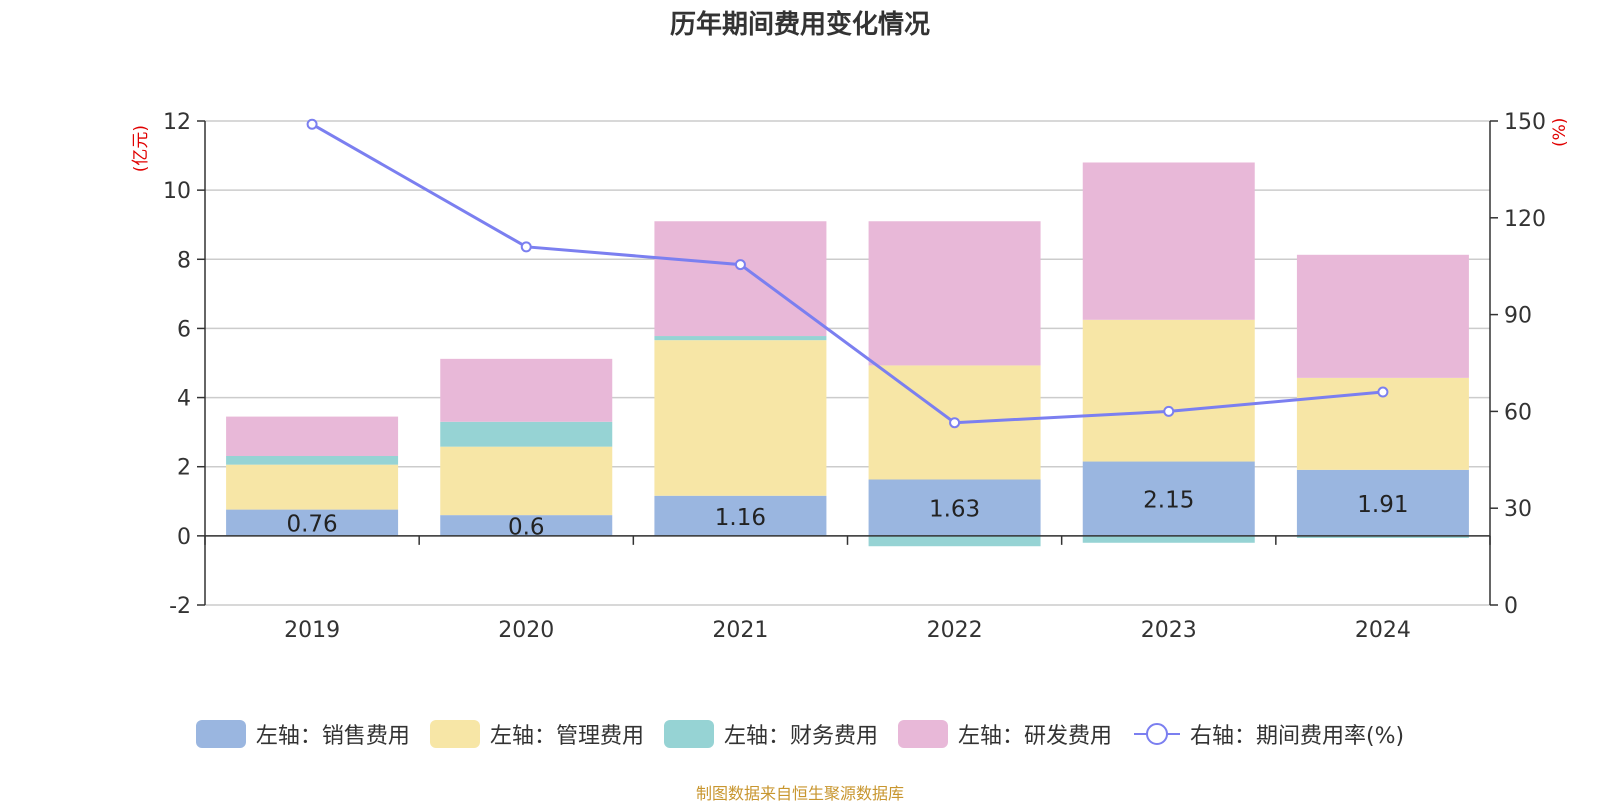 The width and height of the screenshot is (1600, 804). What do you see at coordinates (1511, 606) in the screenshot?
I see `y-right-tick-label: 0` at bounding box center [1511, 606].